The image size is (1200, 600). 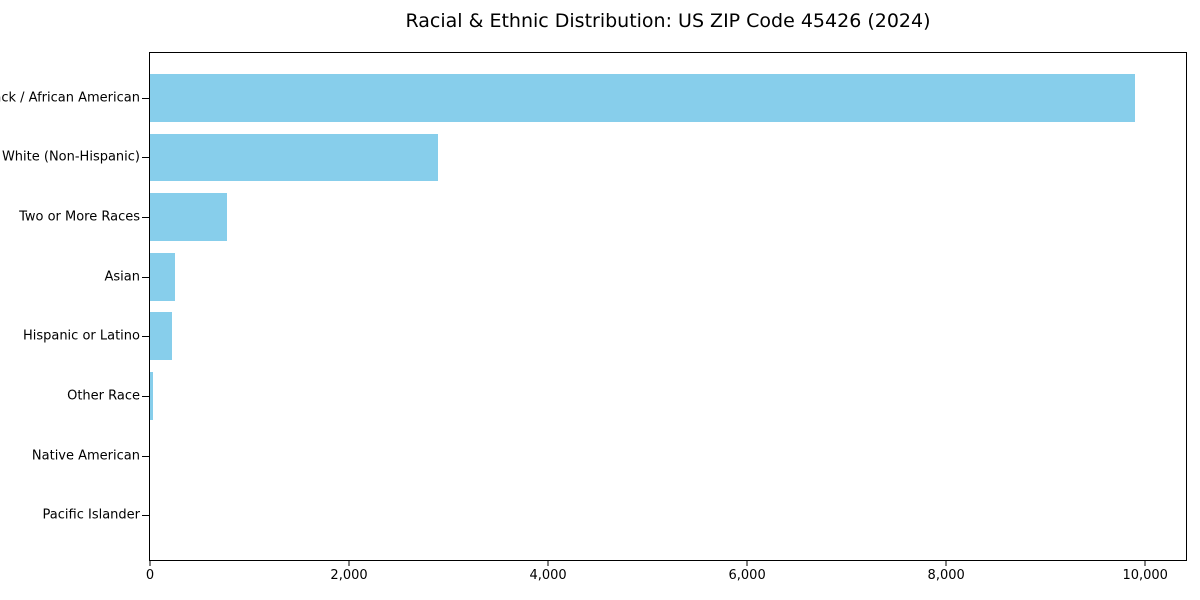 I want to click on y-axis-label-native-american: Native American, so click(x=85, y=456).